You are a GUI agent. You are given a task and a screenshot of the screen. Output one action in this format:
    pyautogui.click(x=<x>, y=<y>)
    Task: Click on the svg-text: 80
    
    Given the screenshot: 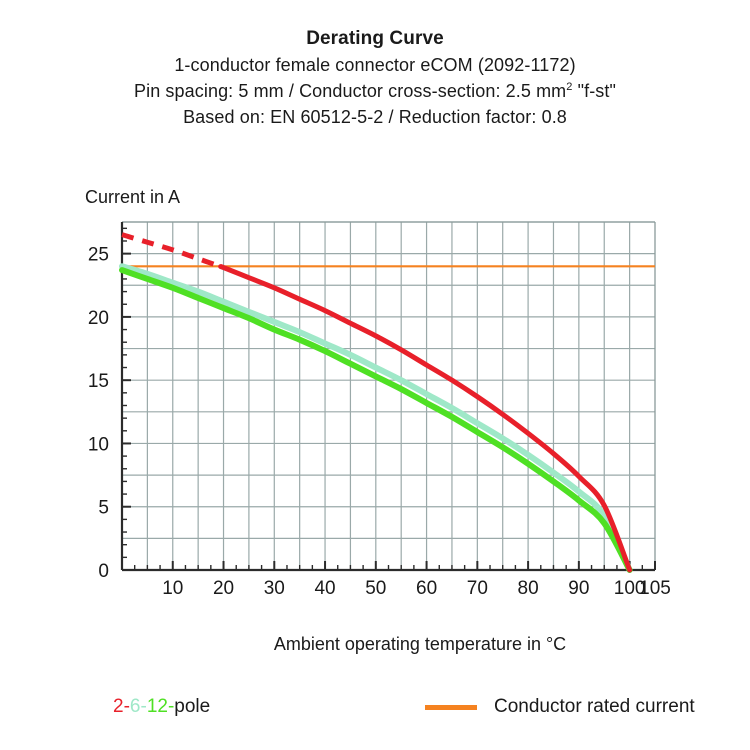 What is the action you would take?
    pyautogui.click(x=528, y=588)
    